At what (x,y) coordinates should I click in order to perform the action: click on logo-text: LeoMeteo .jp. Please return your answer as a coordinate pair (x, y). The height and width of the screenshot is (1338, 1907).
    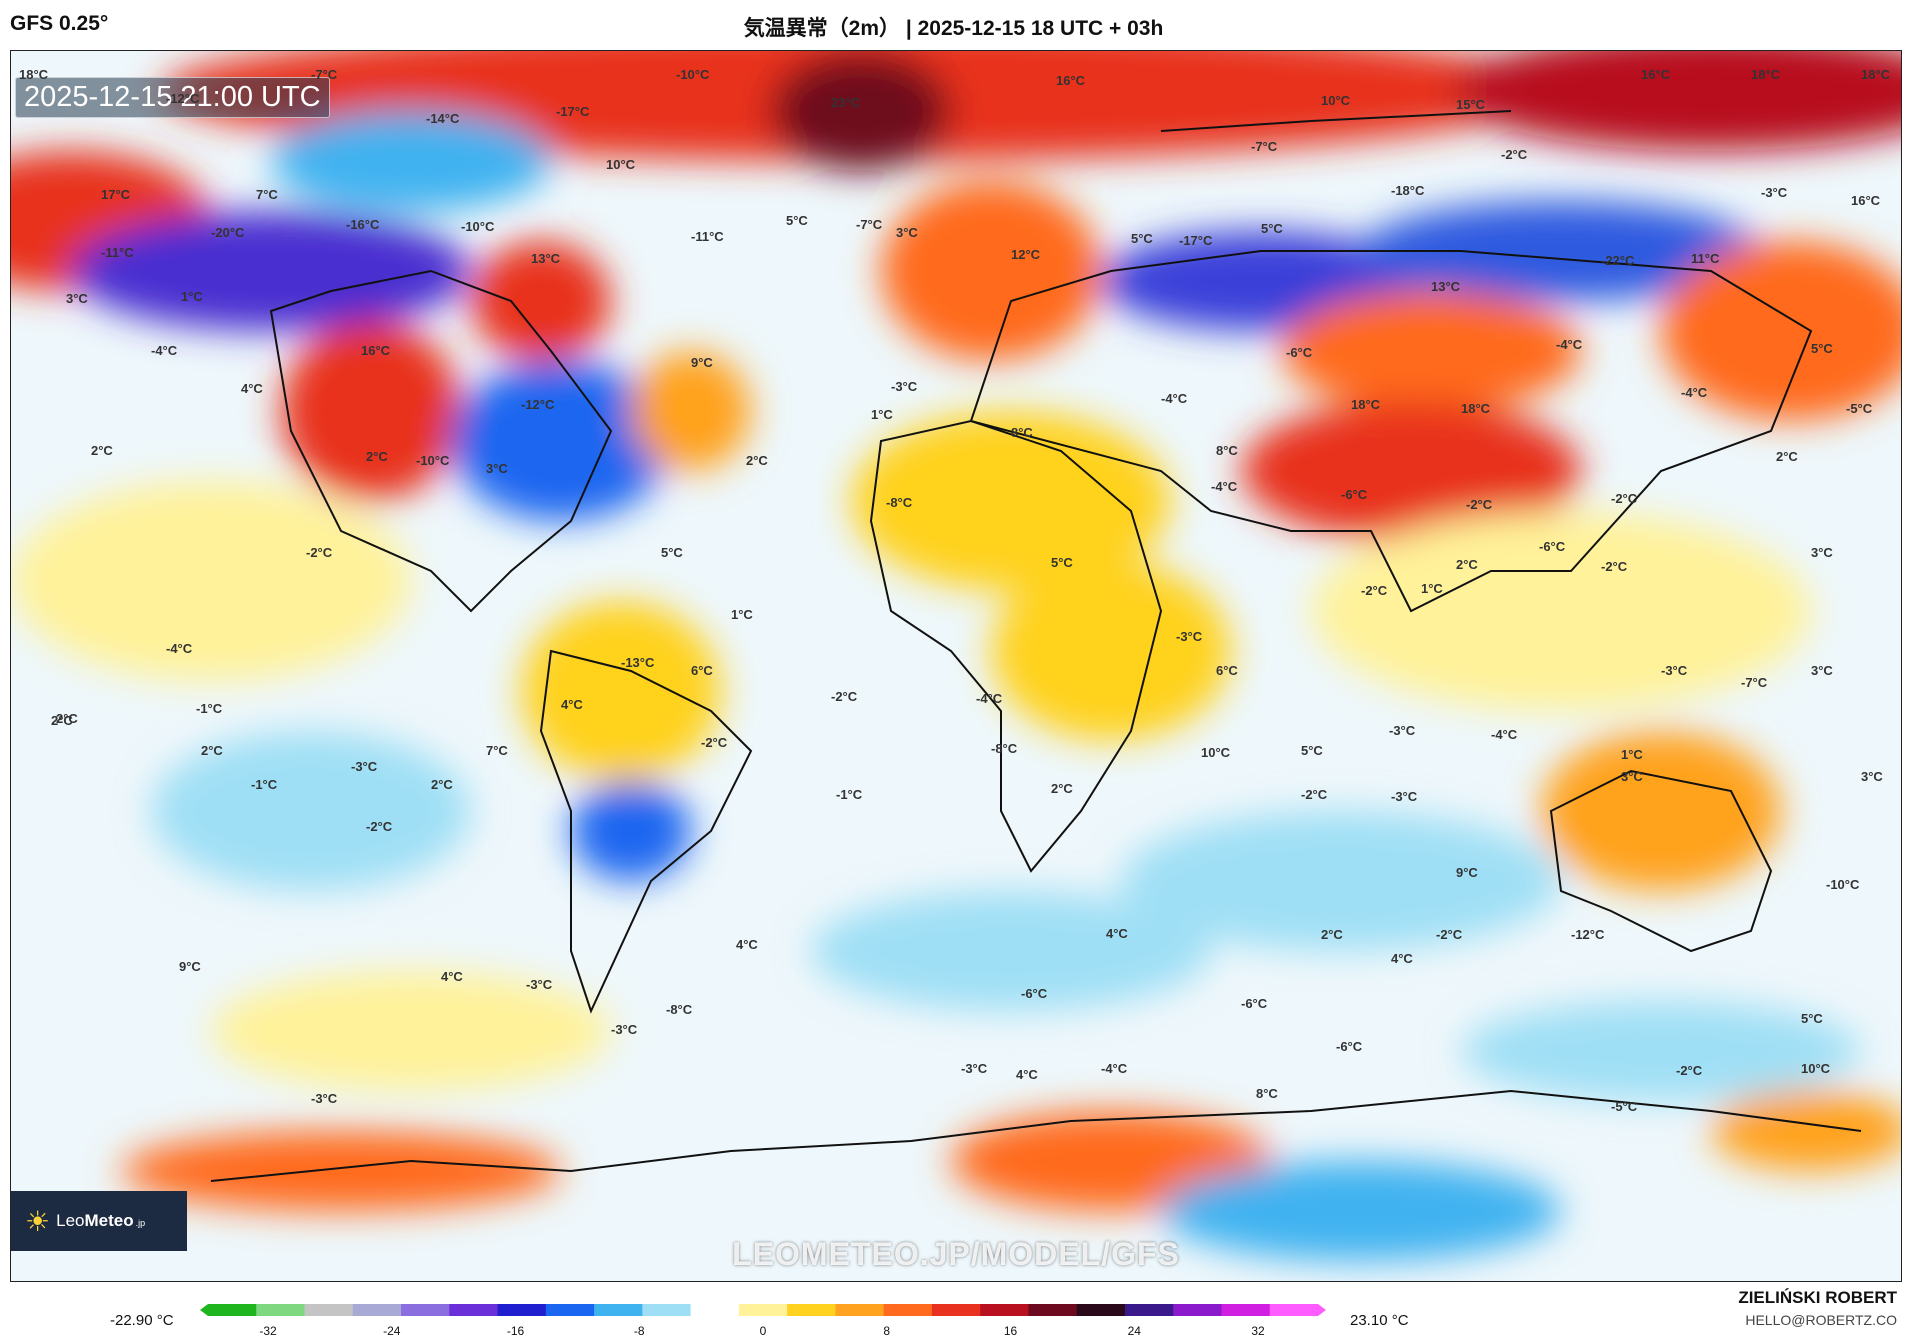
    Looking at the image, I should click on (101, 1220).